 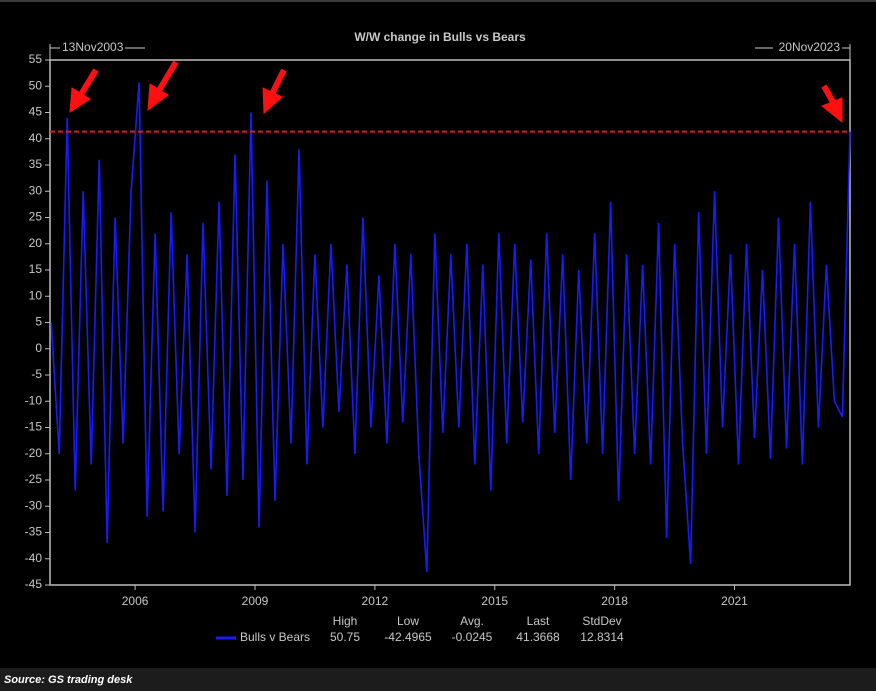 What do you see at coordinates (36, 85) in the screenshot?
I see `y-tick-label: 50` at bounding box center [36, 85].